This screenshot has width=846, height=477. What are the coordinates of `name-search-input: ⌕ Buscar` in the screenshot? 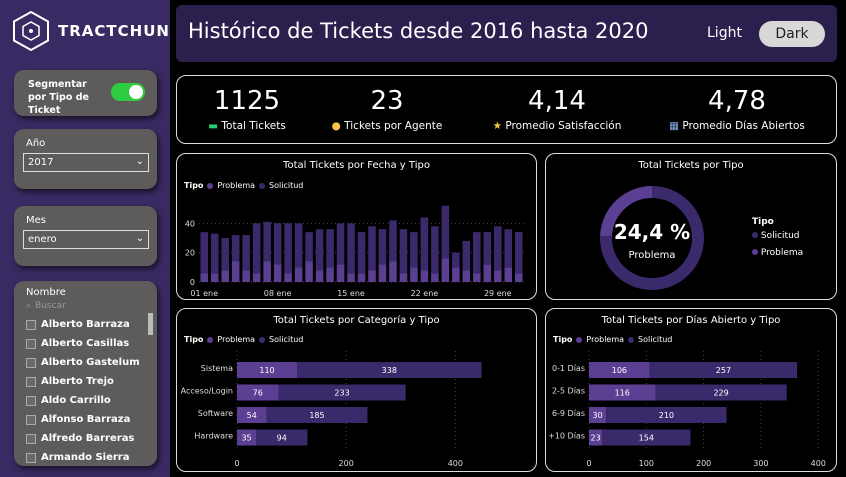 It's located at (46, 306).